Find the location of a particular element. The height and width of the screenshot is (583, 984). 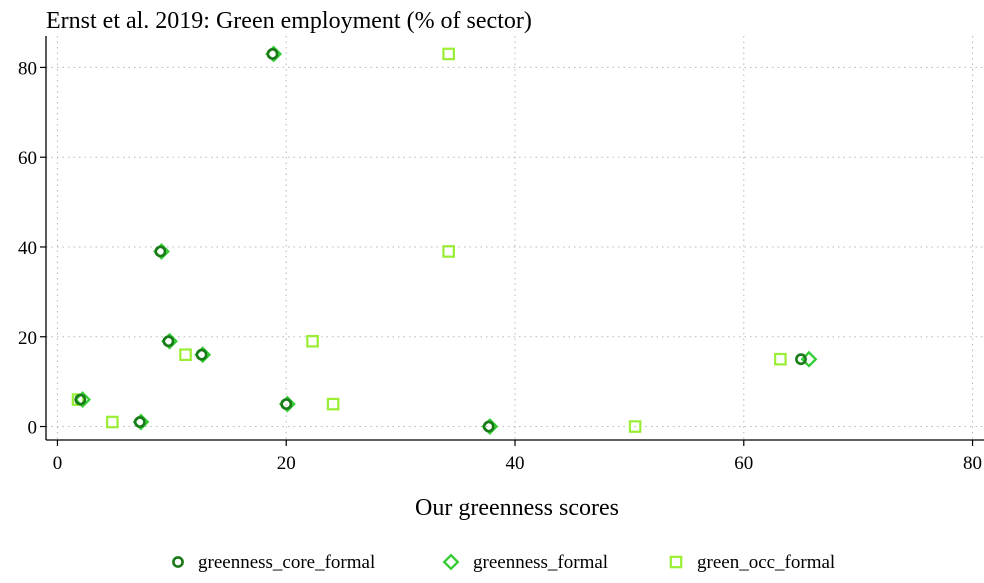

legend-marker-circle is located at coordinates (178, 562).